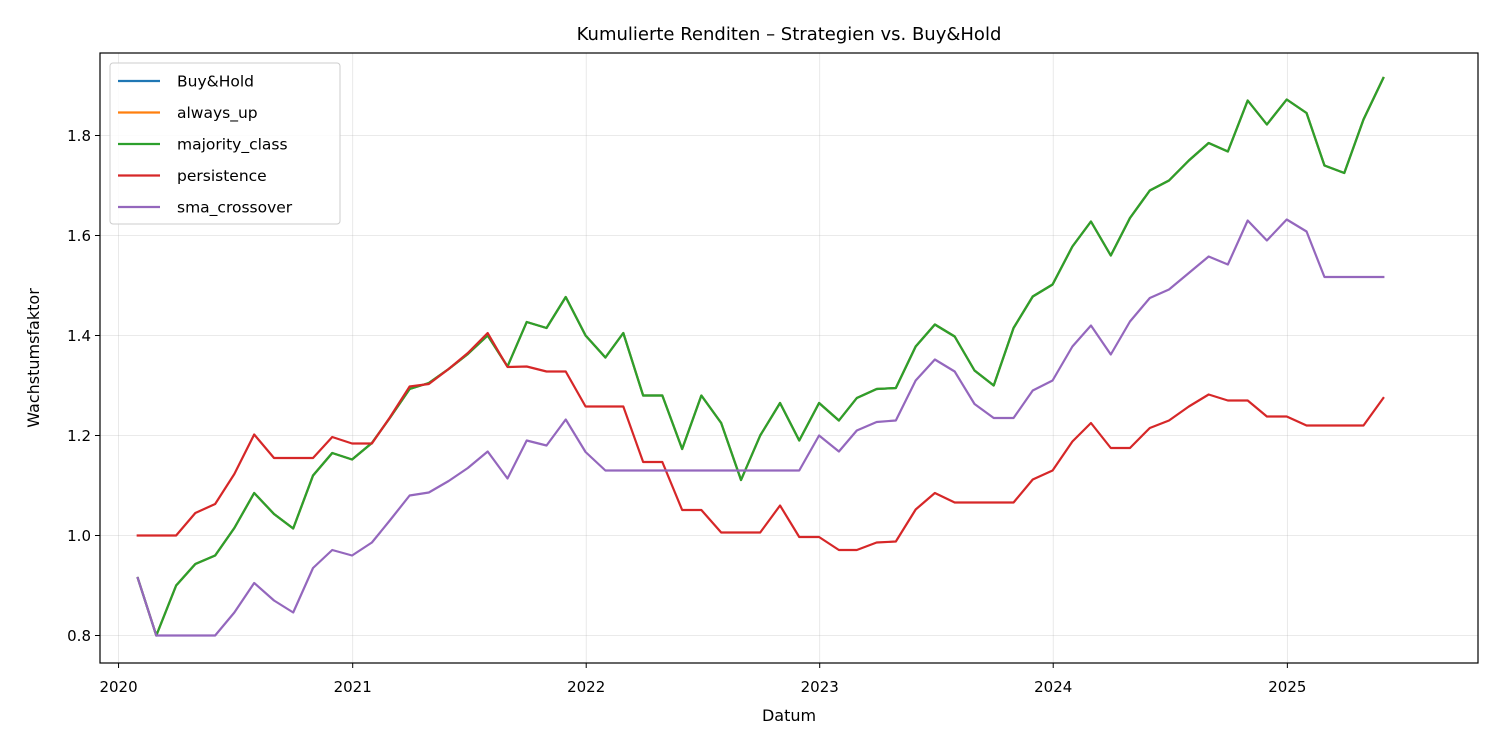  What do you see at coordinates (235, 208) in the screenshot?
I see `legend-entry-label: sma_crossover` at bounding box center [235, 208].